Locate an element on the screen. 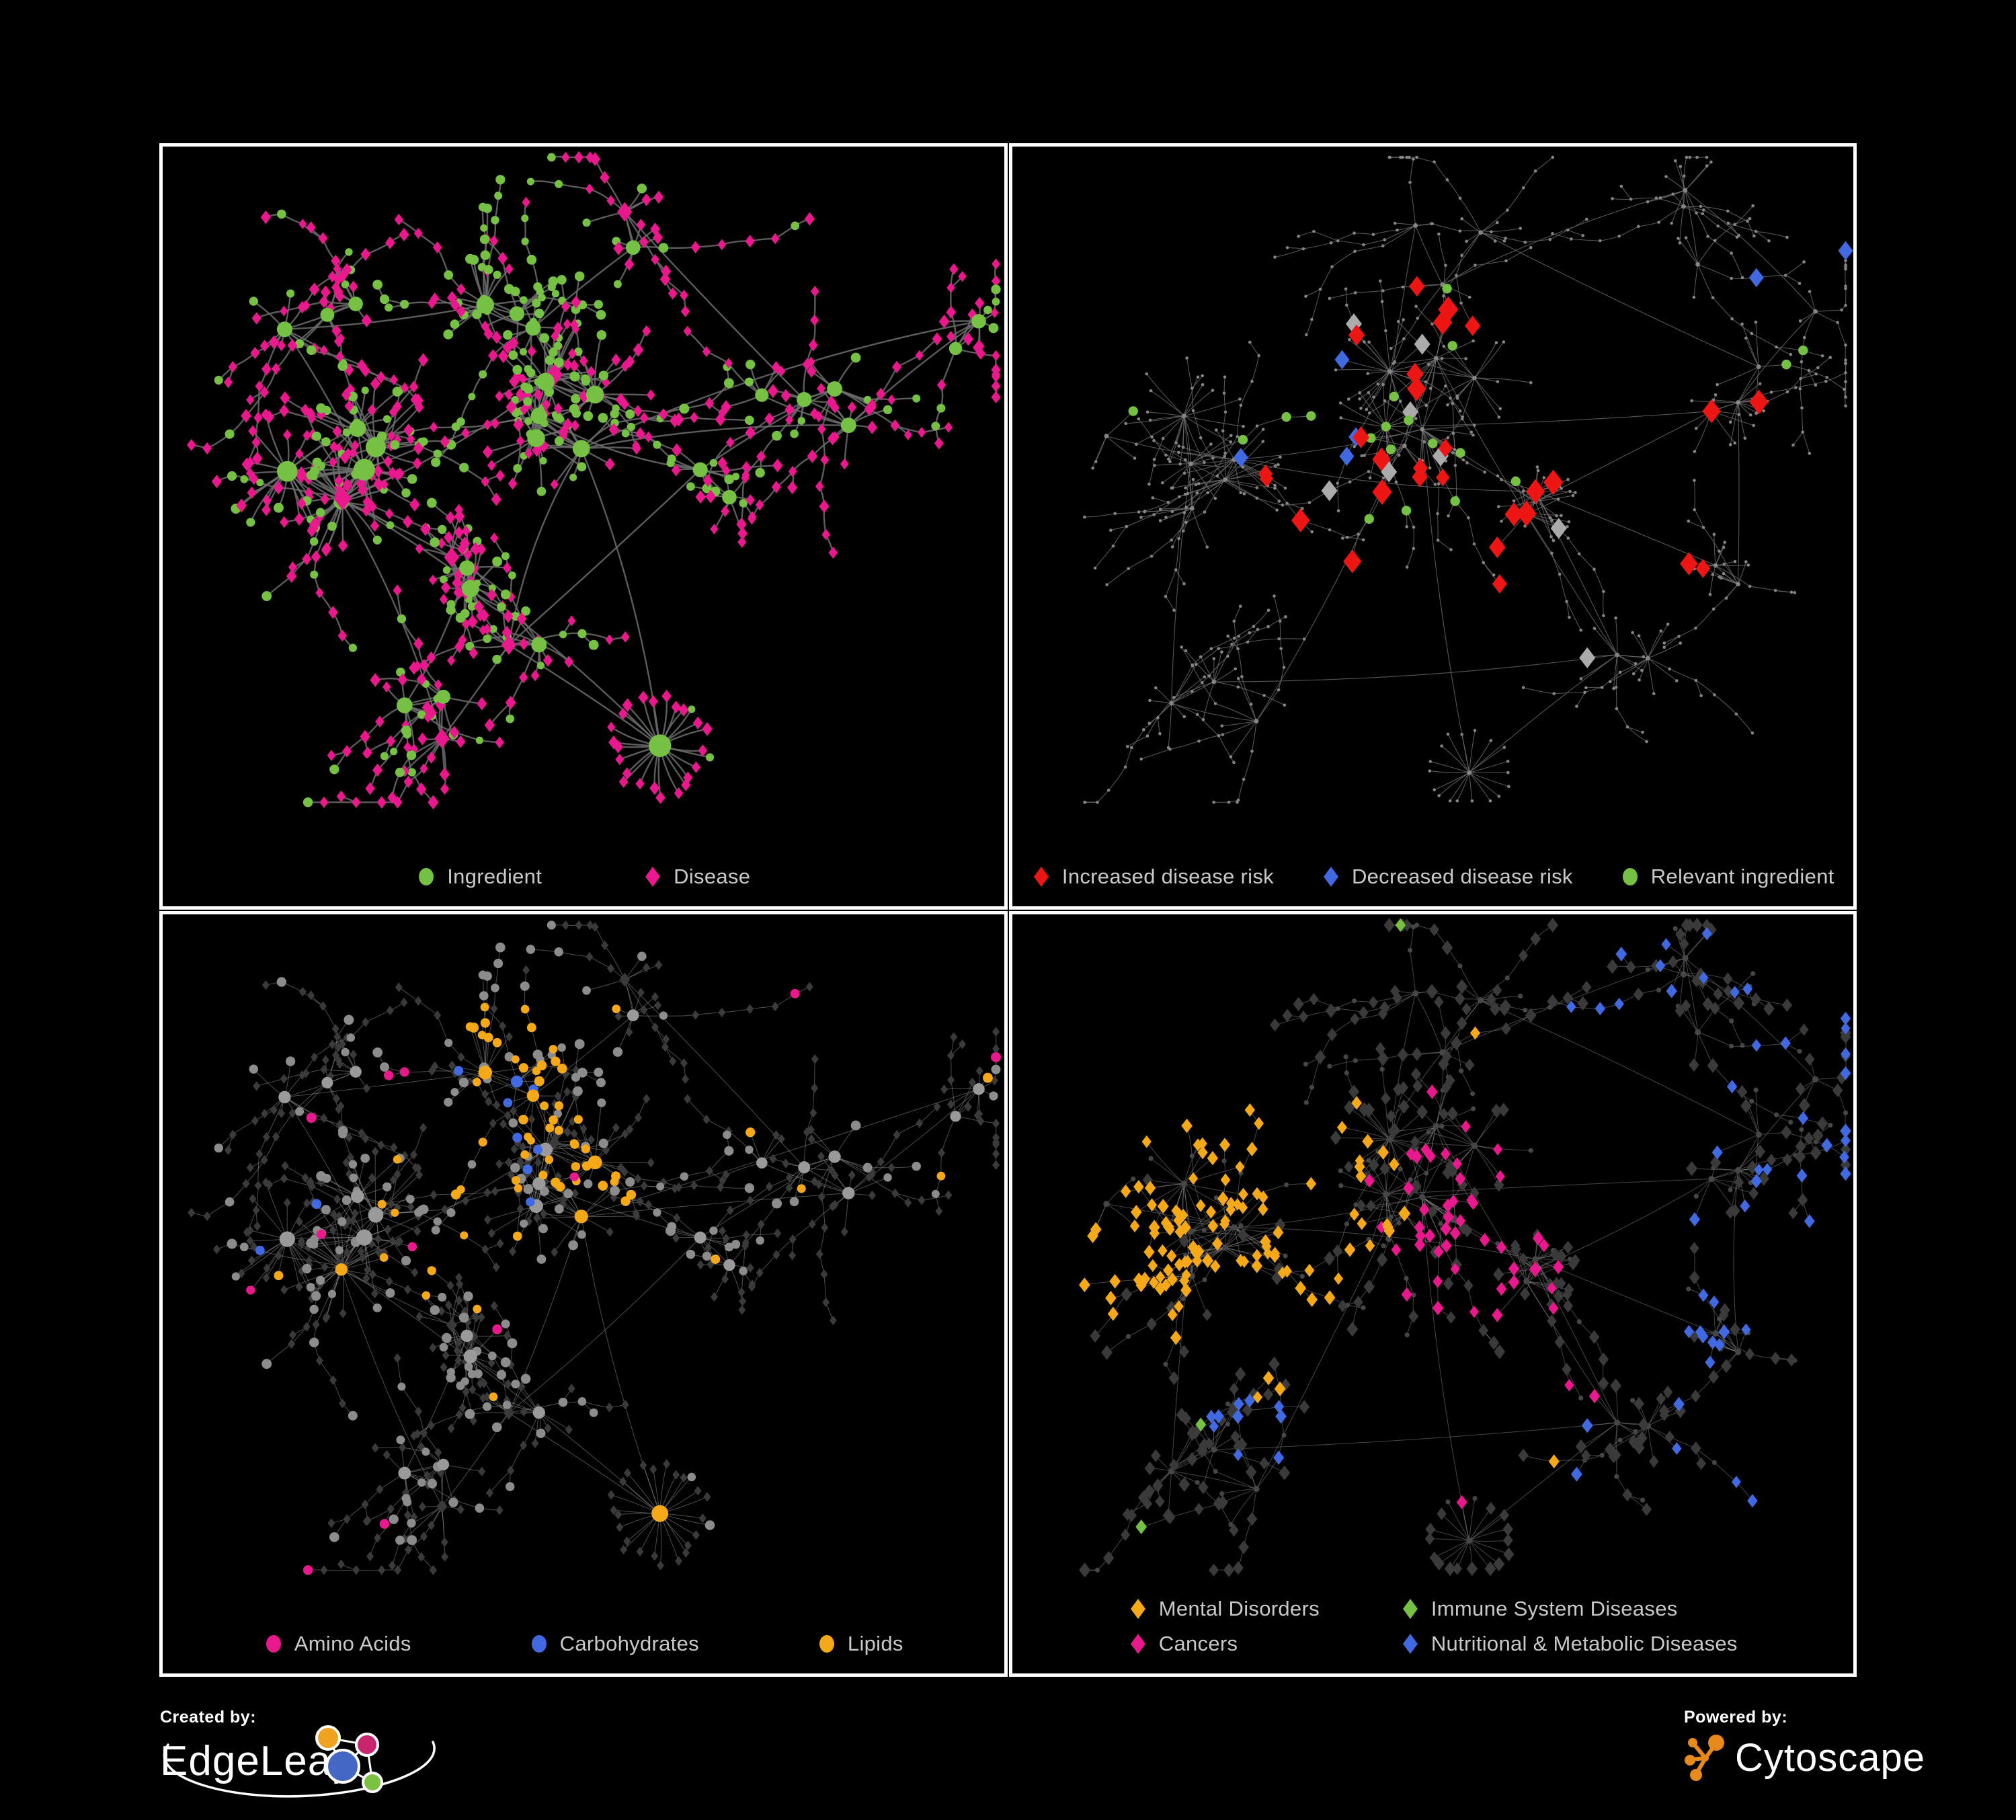 This screenshot has height=1820, width=2016. legend-item: Cancers is located at coordinates (1183, 1644).